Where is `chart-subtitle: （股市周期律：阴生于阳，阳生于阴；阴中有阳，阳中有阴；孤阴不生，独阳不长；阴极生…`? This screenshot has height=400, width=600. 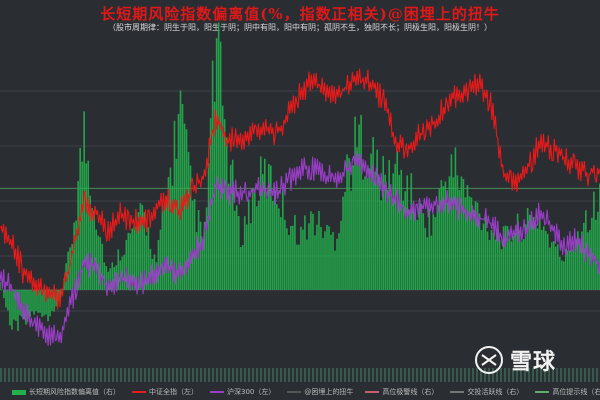
chart-subtitle: （股市周期律：阴生于阳，阳生于阴；阴中有阳，阳中有阴；孤阴不生，独阳不长；阴极生… is located at coordinates (300, 27).